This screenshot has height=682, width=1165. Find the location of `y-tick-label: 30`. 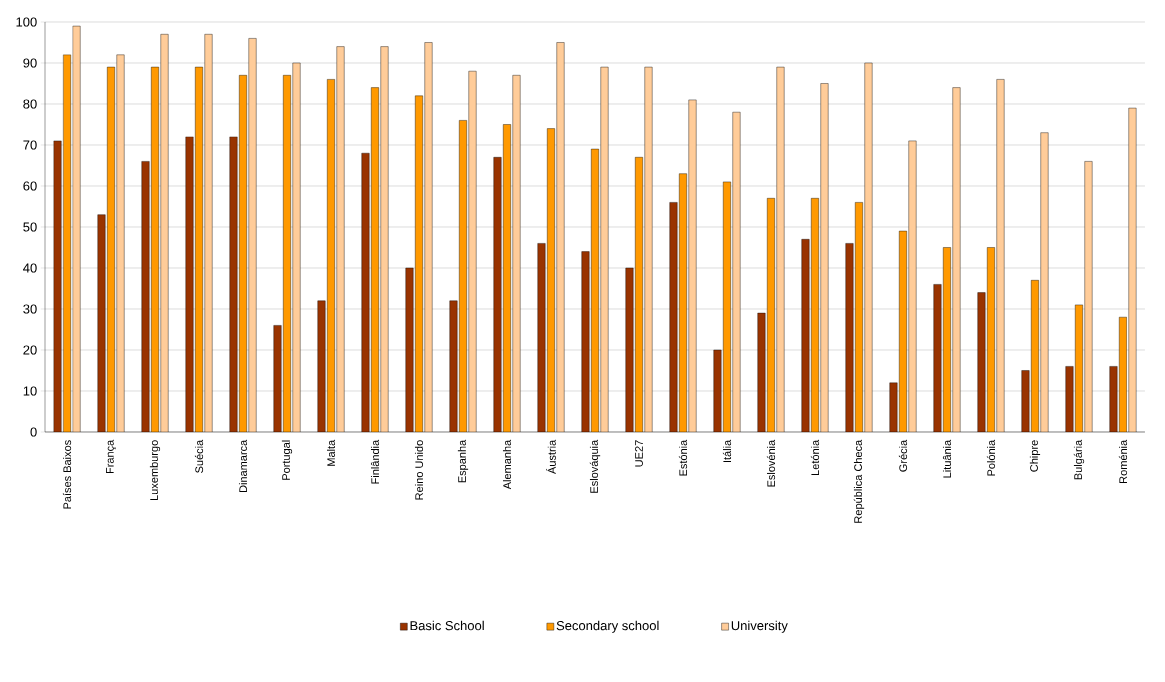

y-tick-label: 30 is located at coordinates (30, 309).